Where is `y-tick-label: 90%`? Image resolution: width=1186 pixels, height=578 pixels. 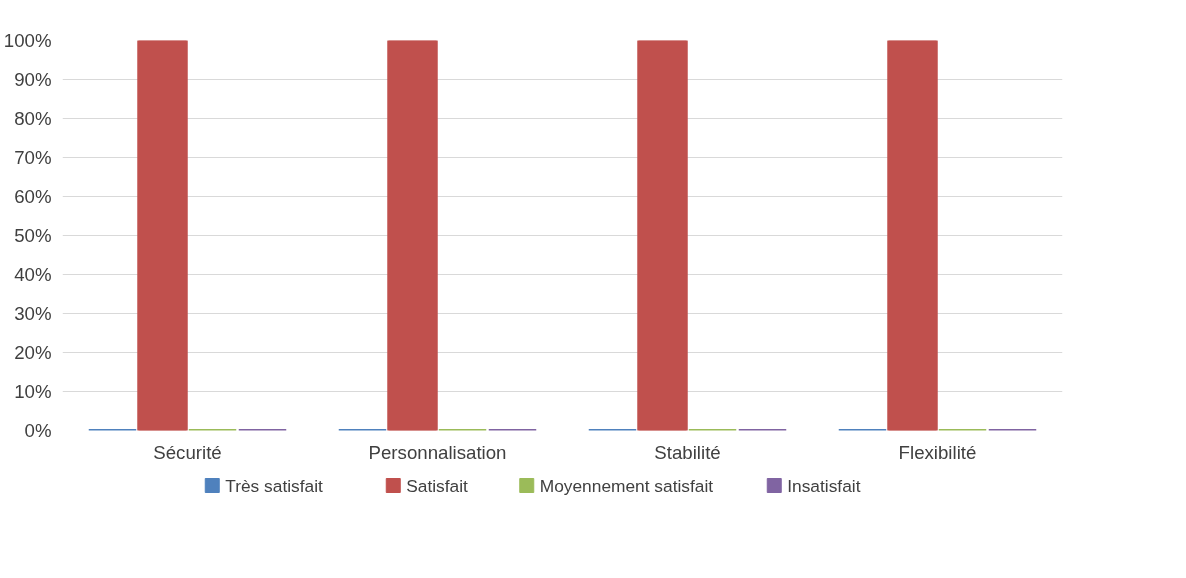
y-tick-label: 90% is located at coordinates (33, 79).